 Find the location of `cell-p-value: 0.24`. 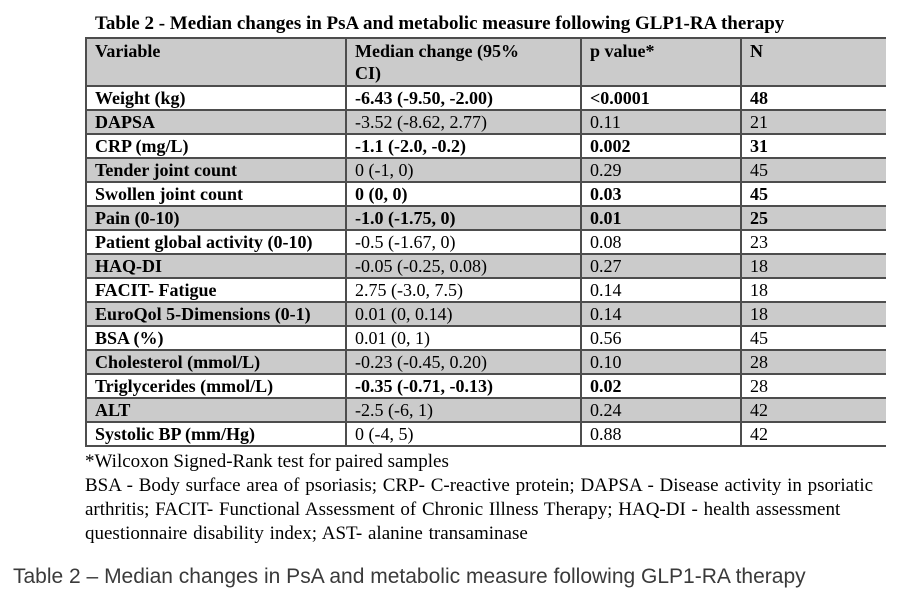

cell-p-value: 0.24 is located at coordinates (661, 410).